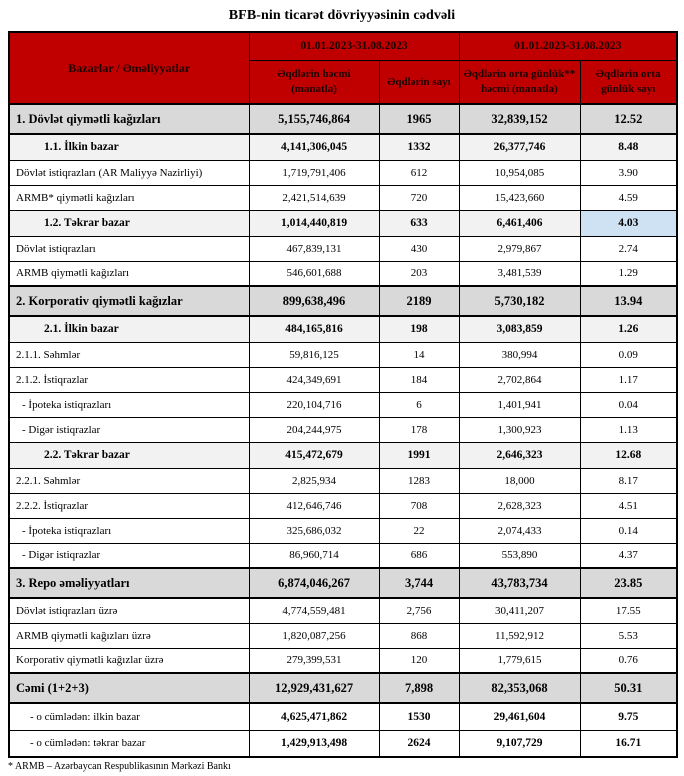 The image size is (684, 776). What do you see at coordinates (314, 455) in the screenshot?
I see `value-cell: 415,472,679` at bounding box center [314, 455].